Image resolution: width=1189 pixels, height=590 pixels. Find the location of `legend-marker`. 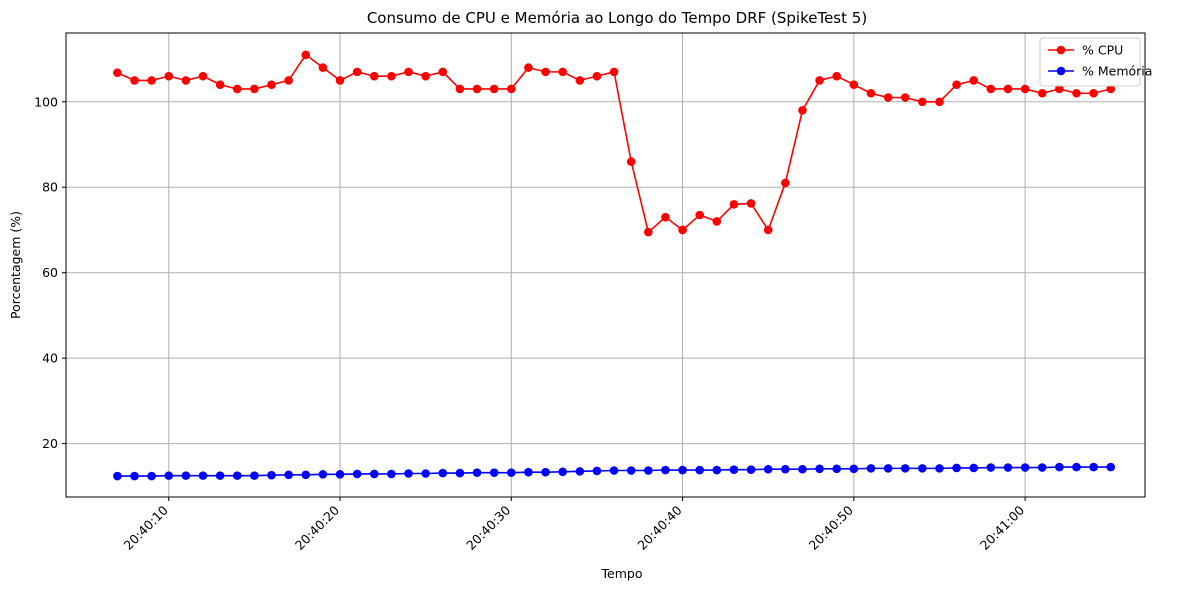

legend-marker is located at coordinates (1061, 71).